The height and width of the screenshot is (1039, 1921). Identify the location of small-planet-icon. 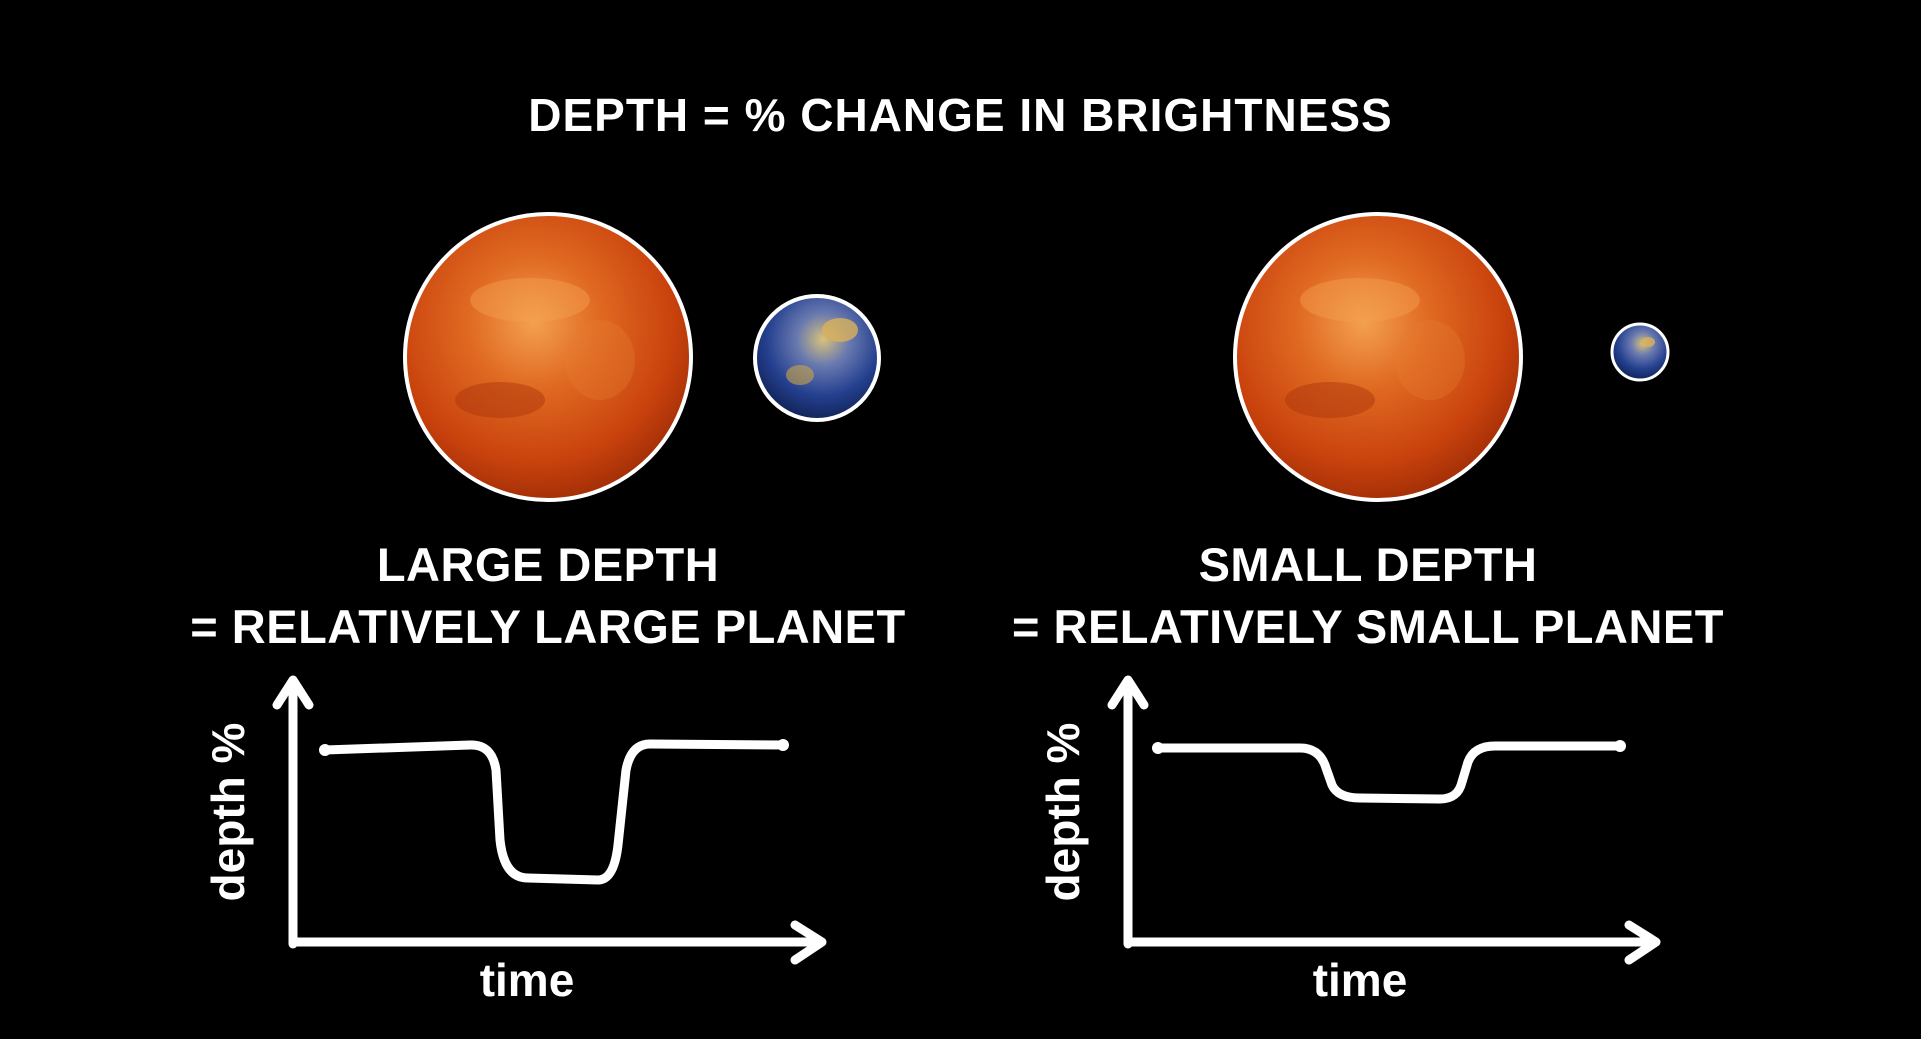
(1640, 352).